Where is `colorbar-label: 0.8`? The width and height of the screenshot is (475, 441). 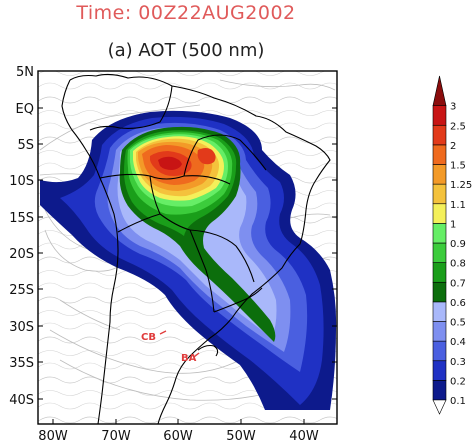 colorbar-label: 0.8 is located at coordinates (458, 264).